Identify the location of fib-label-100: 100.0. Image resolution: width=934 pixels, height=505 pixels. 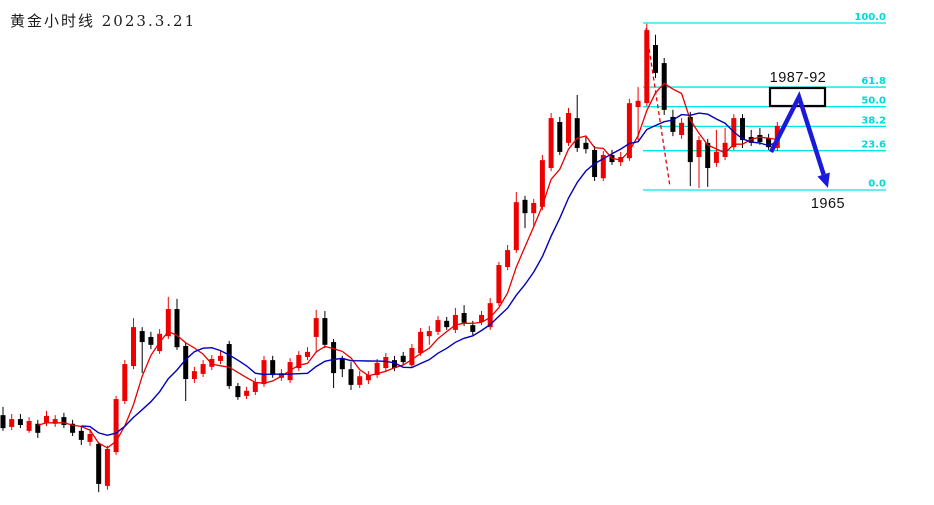
(870, 17).